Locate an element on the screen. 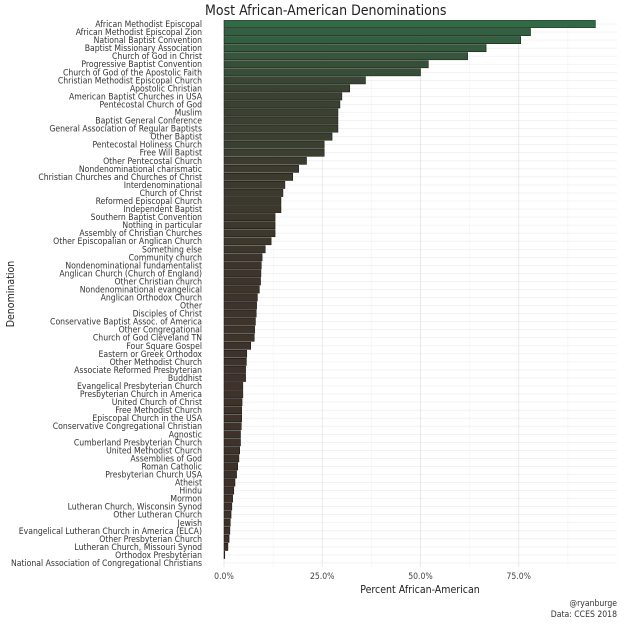  category-label: Agnostic is located at coordinates (185, 435).